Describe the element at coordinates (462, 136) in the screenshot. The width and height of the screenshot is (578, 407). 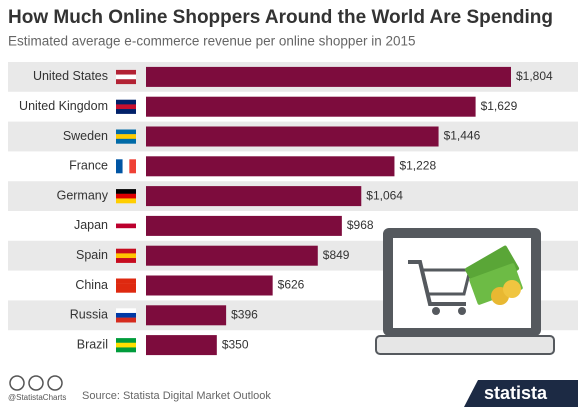
I see `value-label: $1,446` at that location.